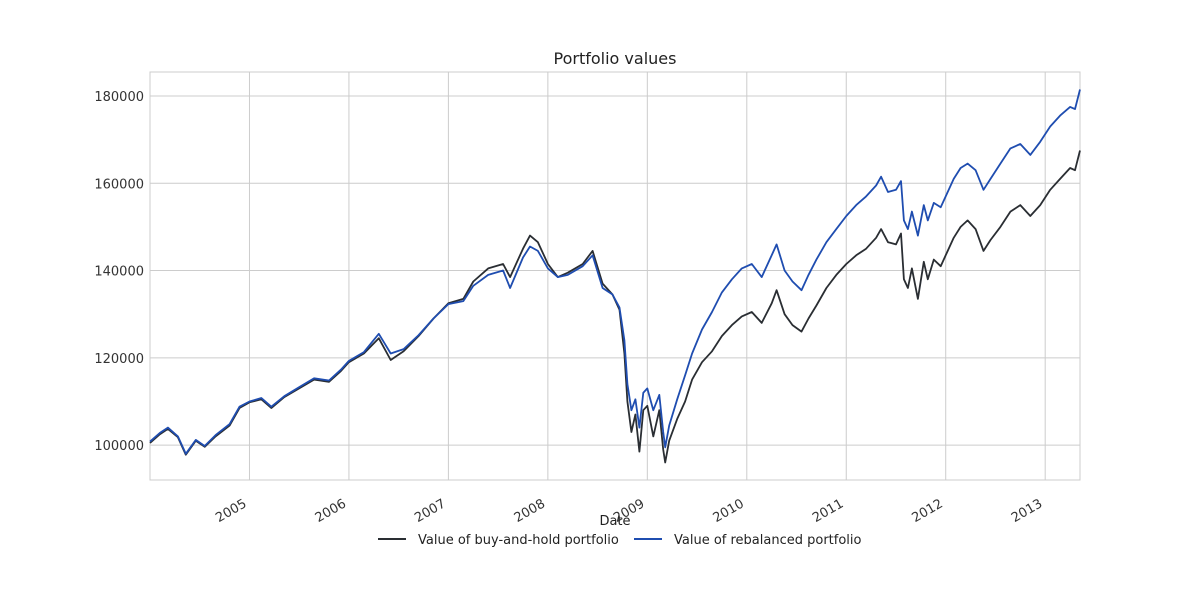 This screenshot has height=600, width=1200. Describe the element at coordinates (615, 58) in the screenshot. I see `chart-title: Portfolio values` at that location.